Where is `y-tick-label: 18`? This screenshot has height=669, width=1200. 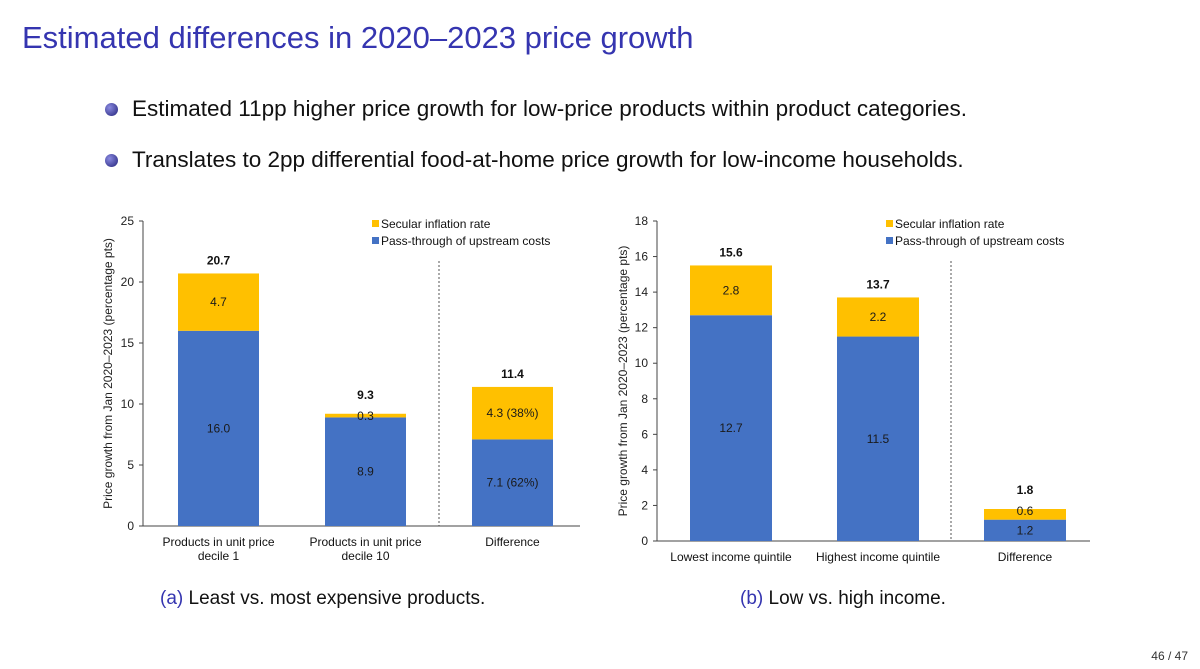
y-tick-label: 18 is located at coordinates (642, 221).